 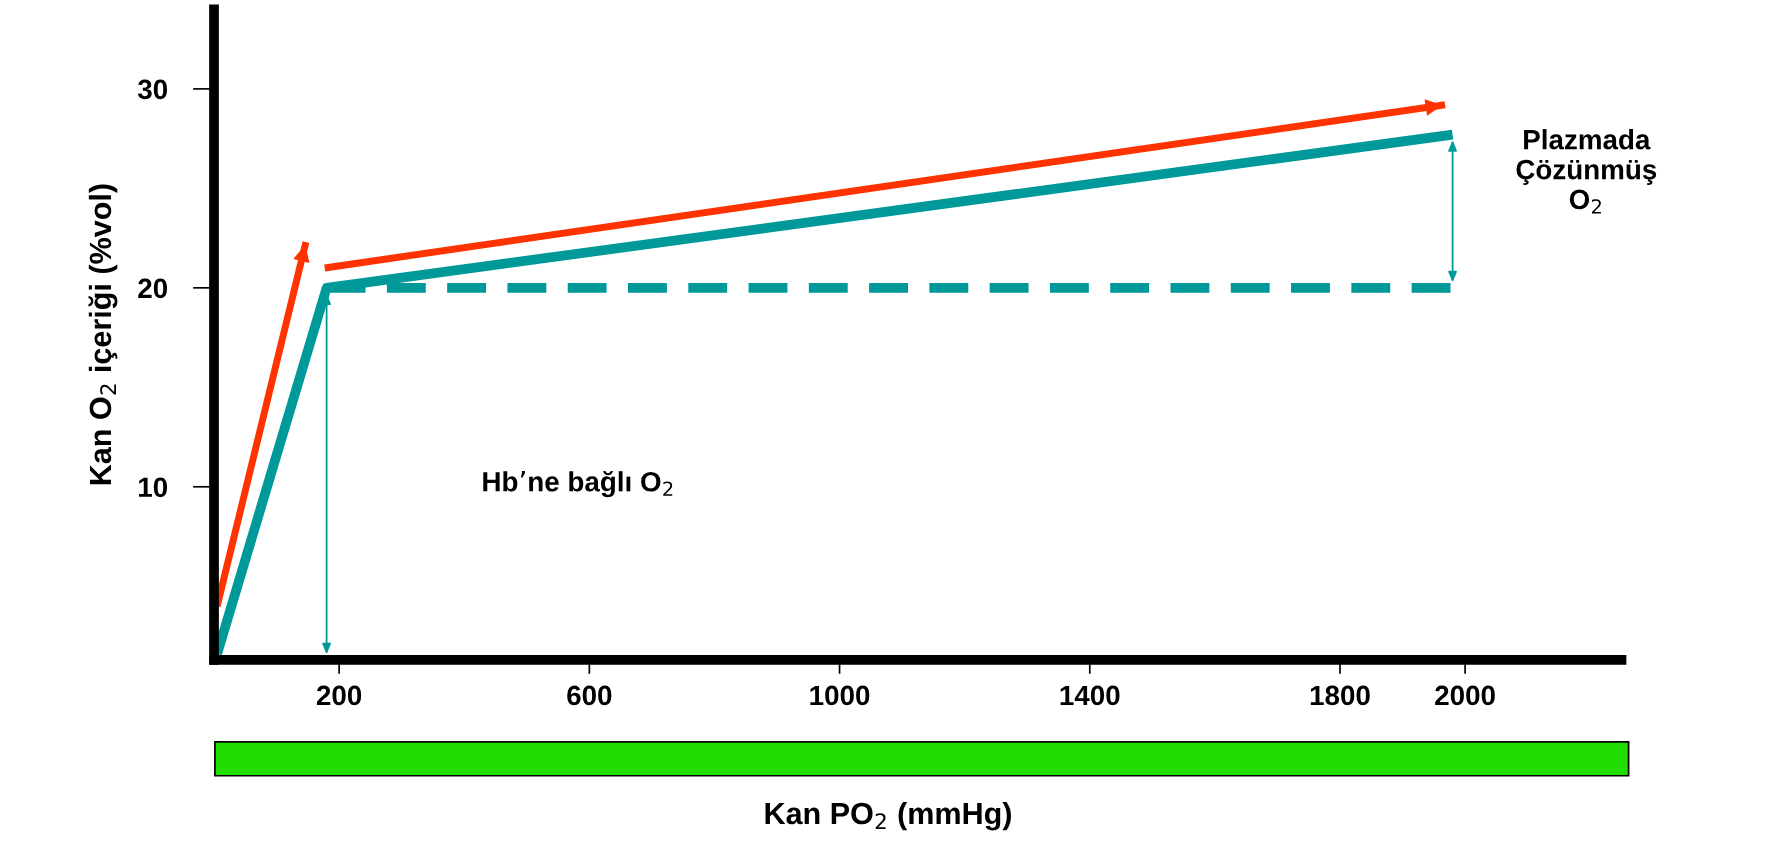 I want to click on x-tick-label: 1800, so click(x=1340, y=695).